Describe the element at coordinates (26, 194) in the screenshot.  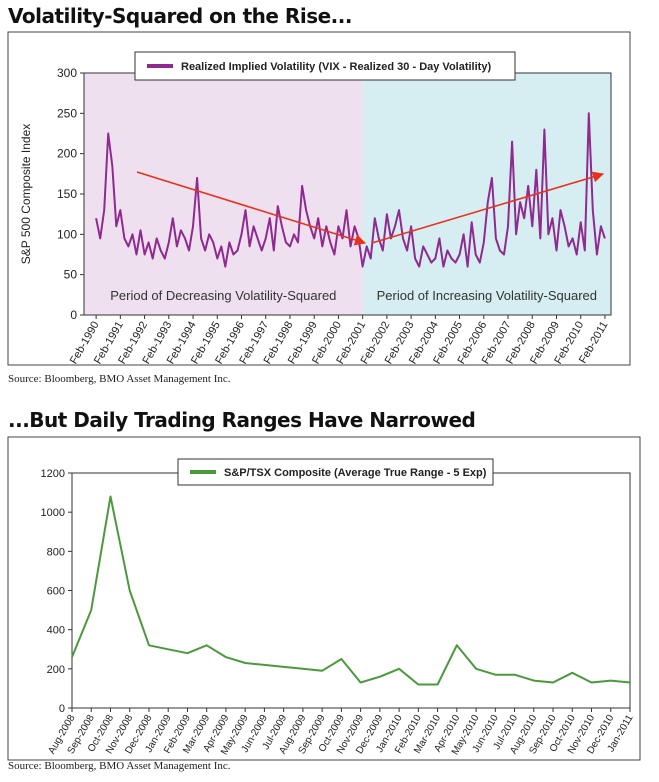
I see `y-axis-label: S&P 500 Composite Index` at that location.